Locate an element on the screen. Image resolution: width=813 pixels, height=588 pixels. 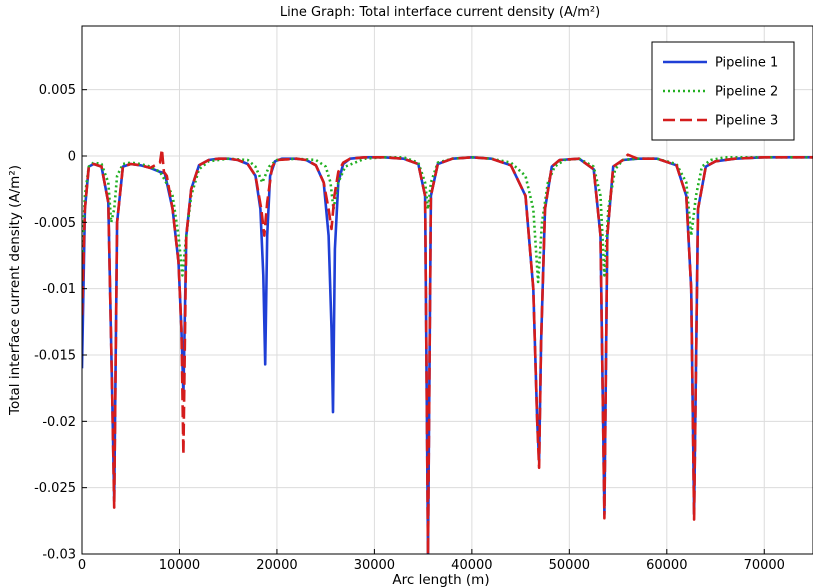
y-tick-label: 0 is located at coordinates (72, 157).